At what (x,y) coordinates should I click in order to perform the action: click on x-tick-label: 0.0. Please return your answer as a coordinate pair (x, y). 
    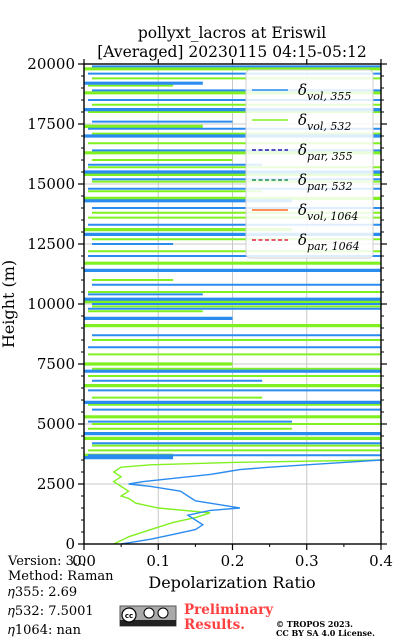
    Looking at the image, I should click on (84, 561).